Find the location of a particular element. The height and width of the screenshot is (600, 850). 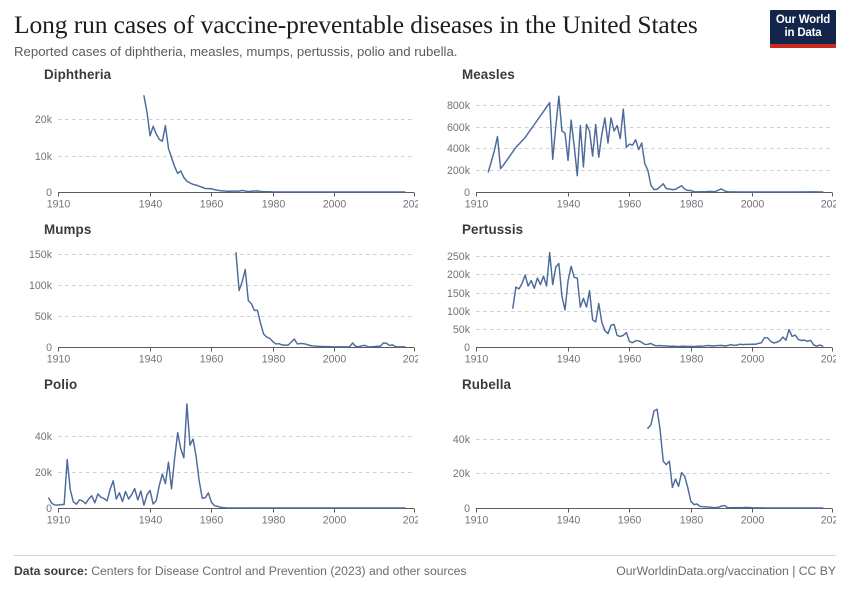

logo-label: Our World in Data is located at coordinates (803, 25).